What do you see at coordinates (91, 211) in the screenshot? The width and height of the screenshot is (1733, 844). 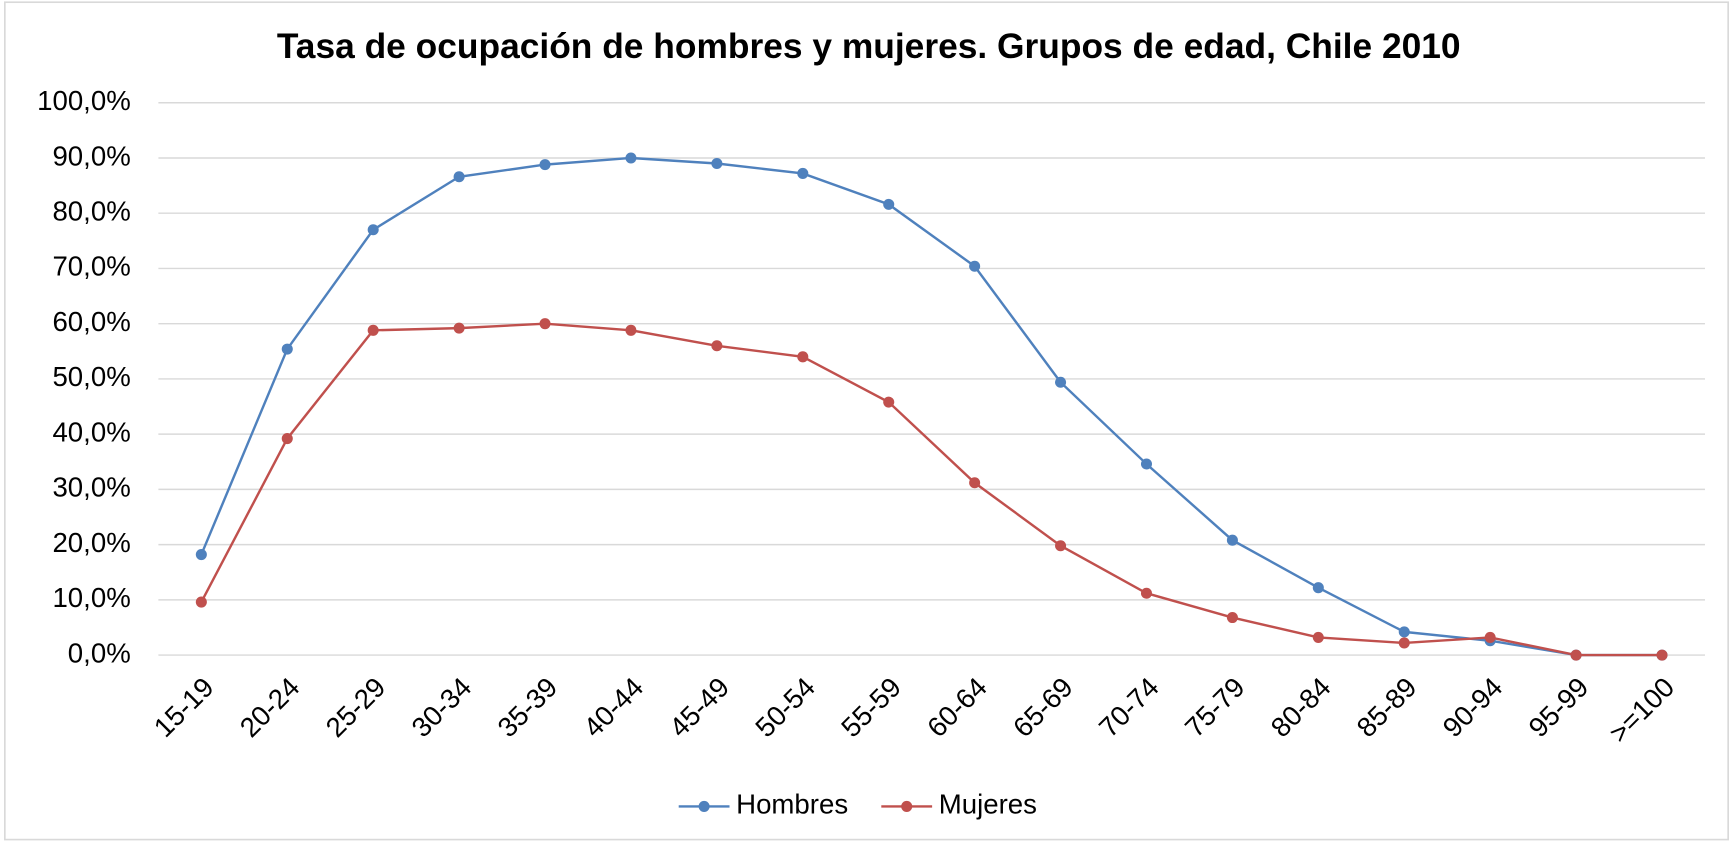 I see `y-tick-label: 80,0%` at bounding box center [91, 211].